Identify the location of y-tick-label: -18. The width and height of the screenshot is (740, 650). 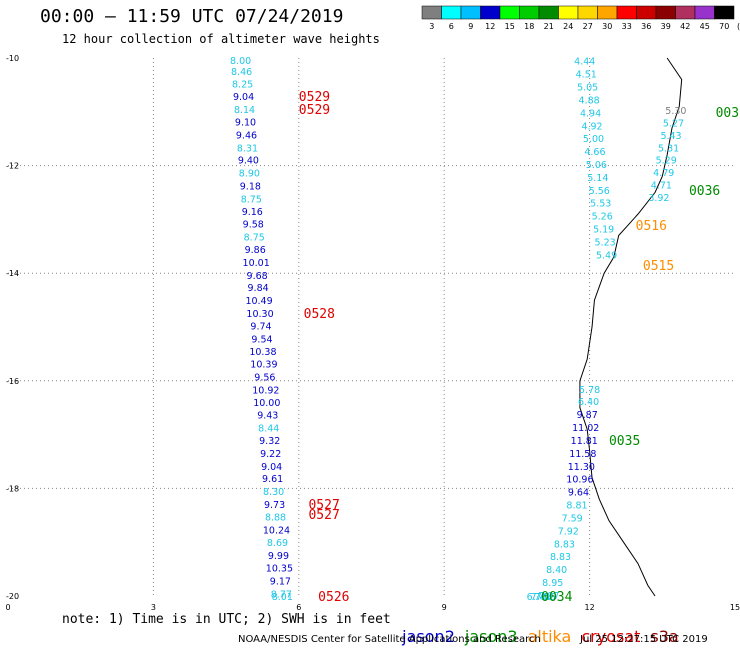
(12, 488).